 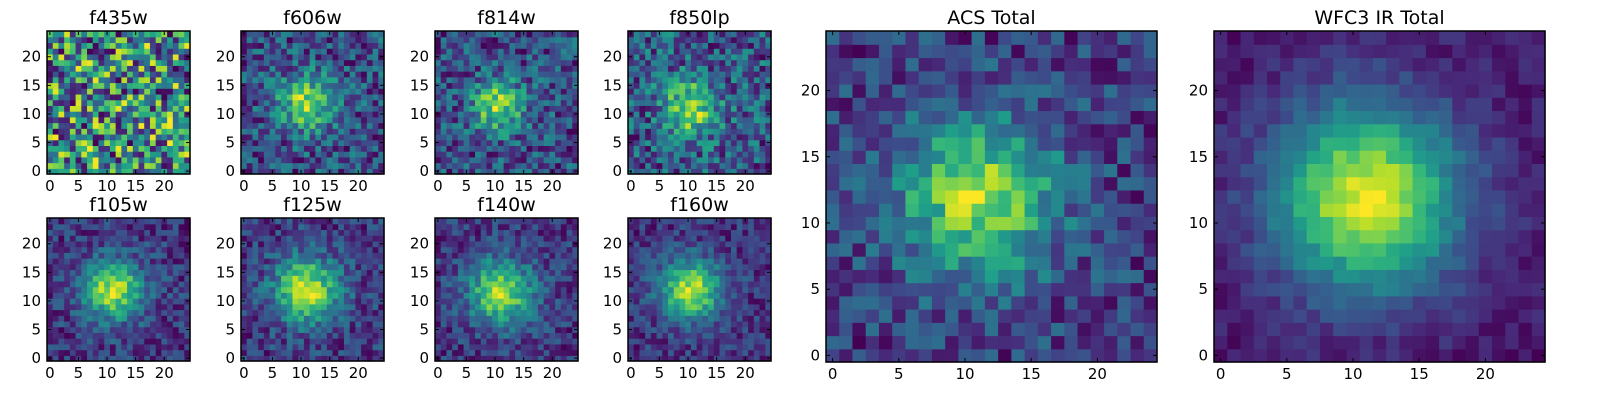 What do you see at coordinates (419, 114) in the screenshot?
I see `y-tick-label: 10` at bounding box center [419, 114].